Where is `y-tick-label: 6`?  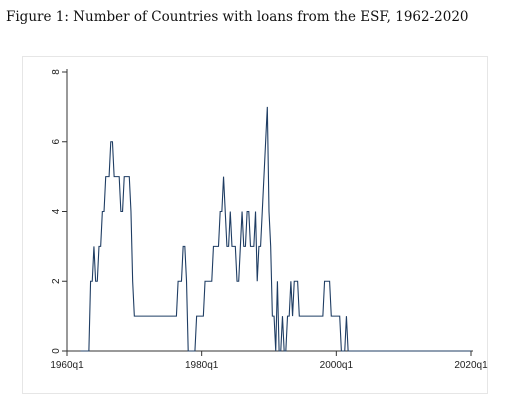
y-tick-label: 6 is located at coordinates (56, 142).